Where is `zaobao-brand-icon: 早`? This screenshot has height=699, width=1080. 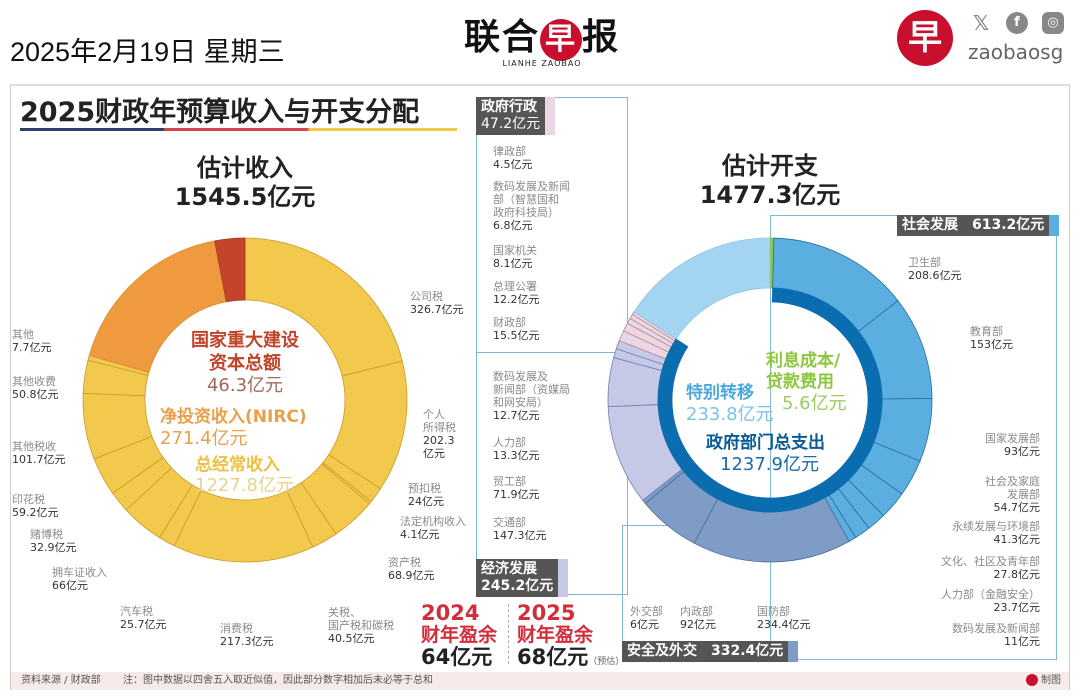 zaobao-brand-icon: 早 is located at coordinates (925, 38).